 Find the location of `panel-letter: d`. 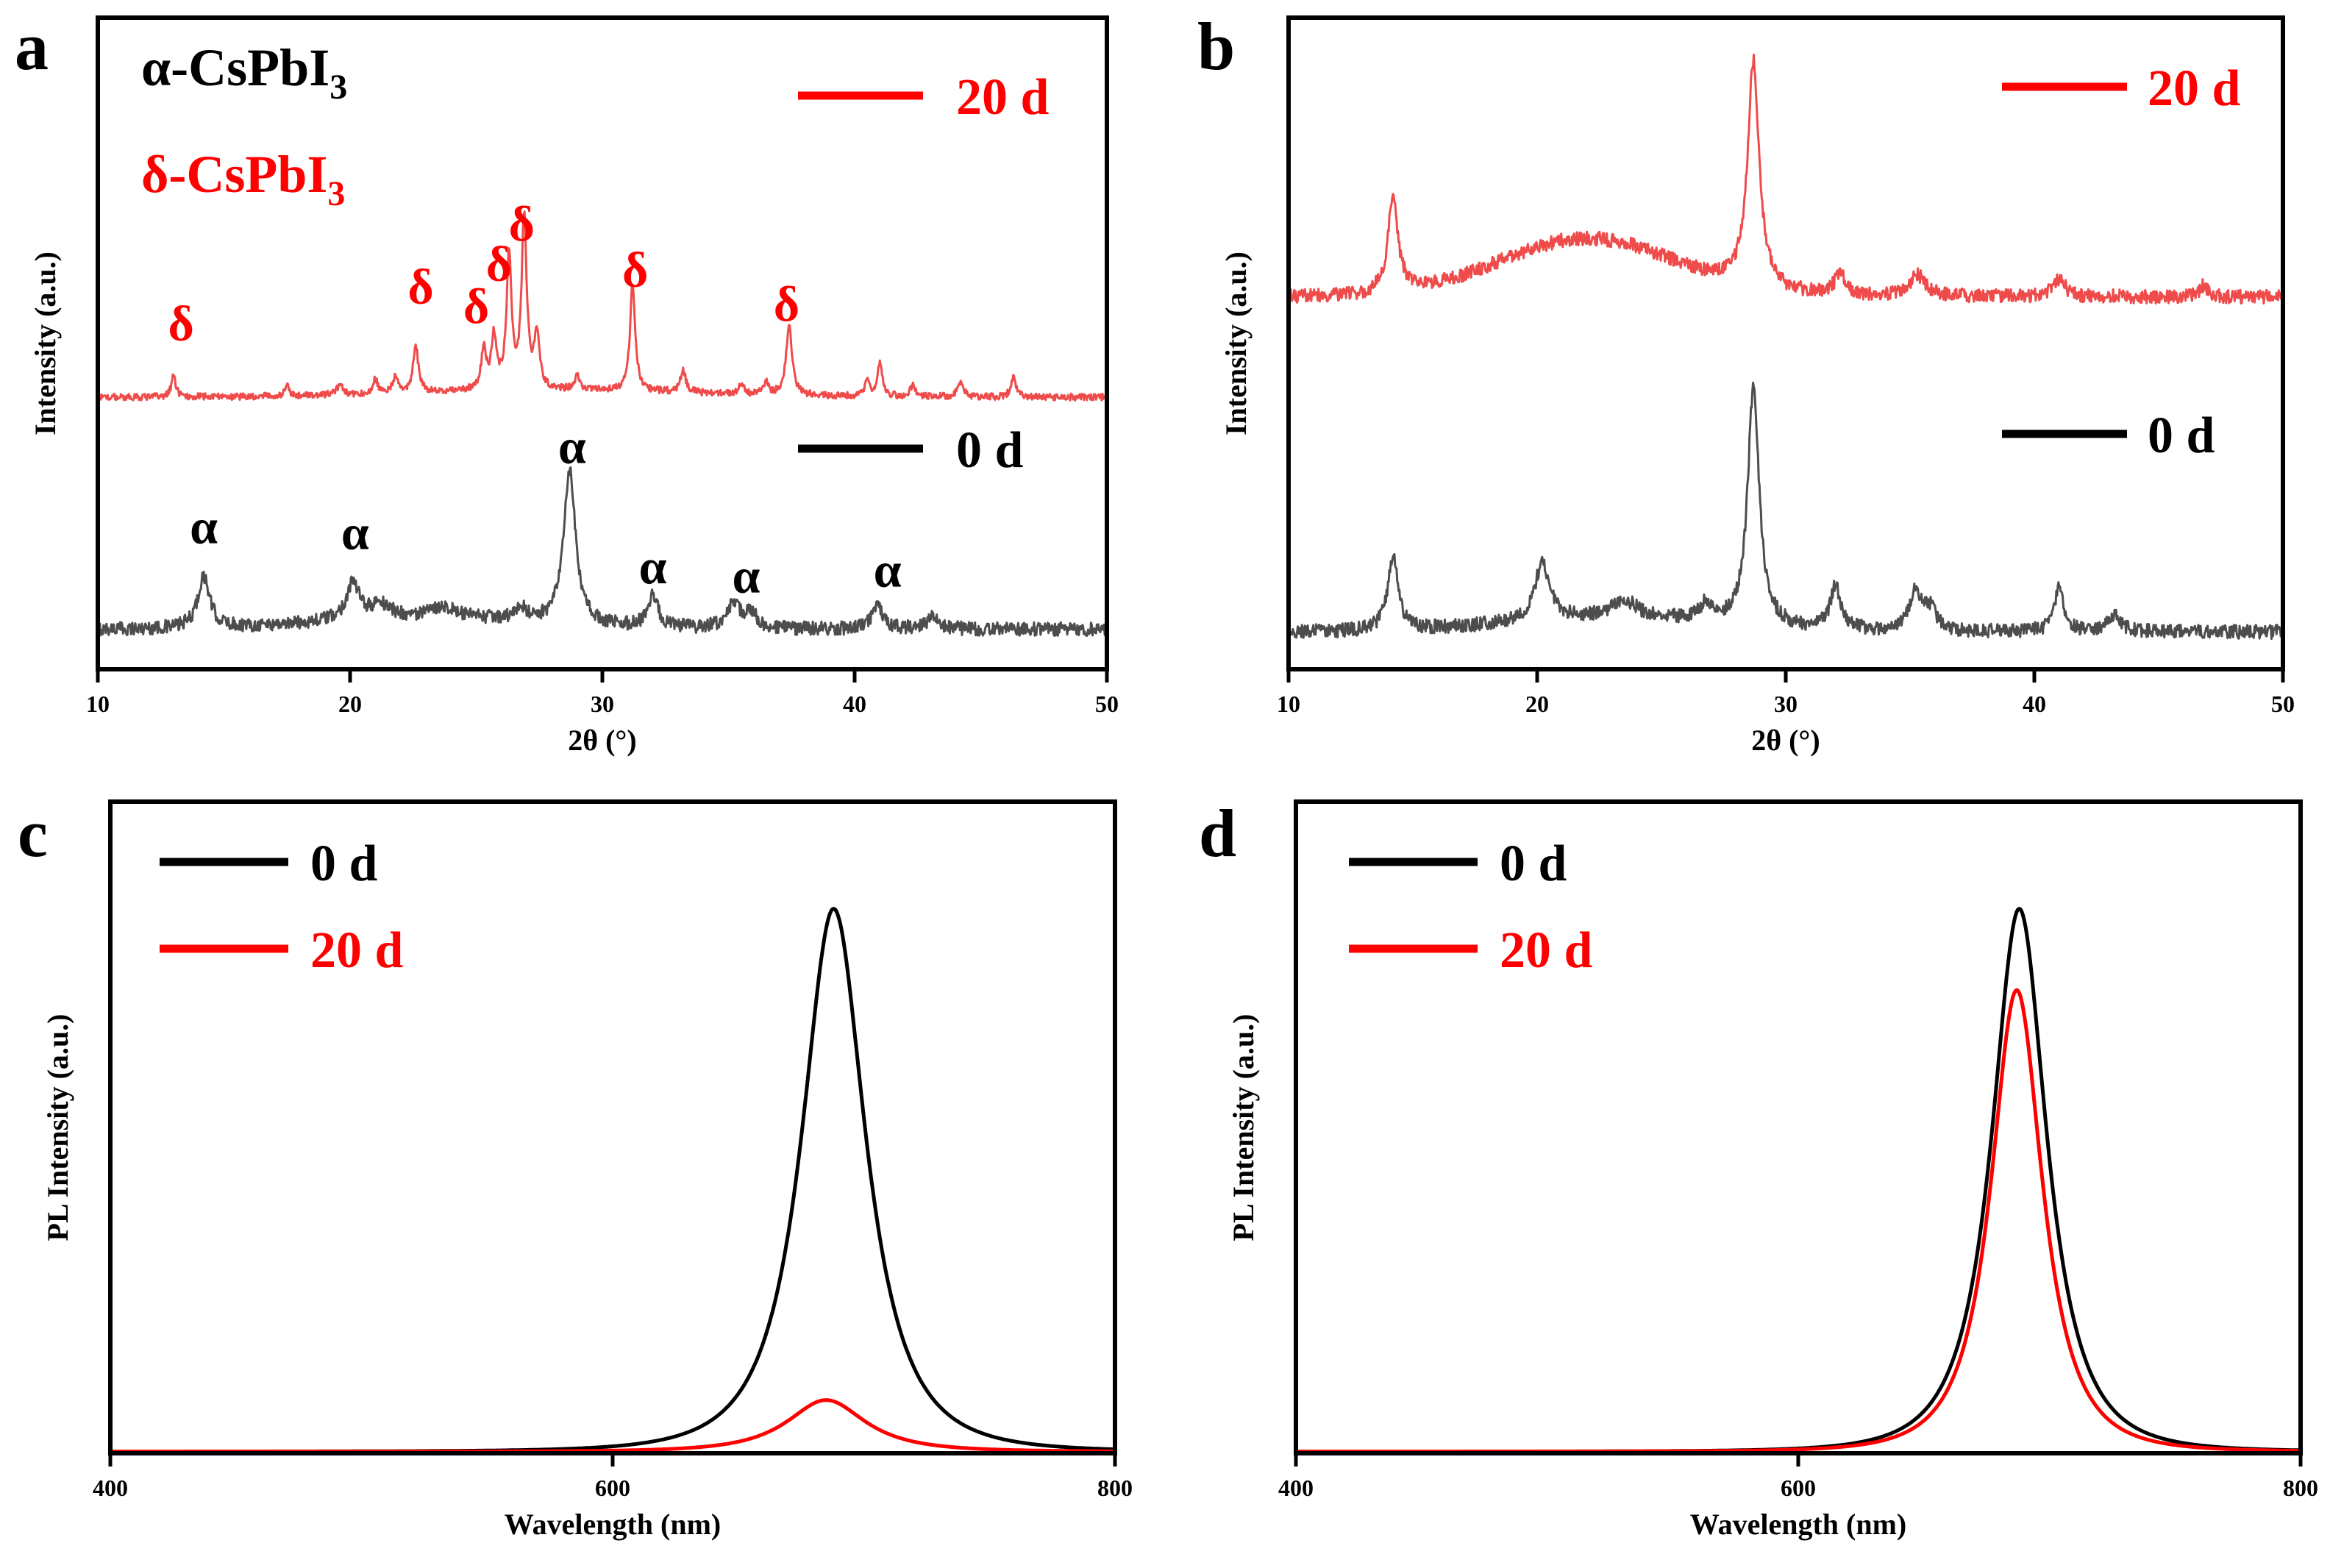

panel-letter: d is located at coordinates (1217, 833).